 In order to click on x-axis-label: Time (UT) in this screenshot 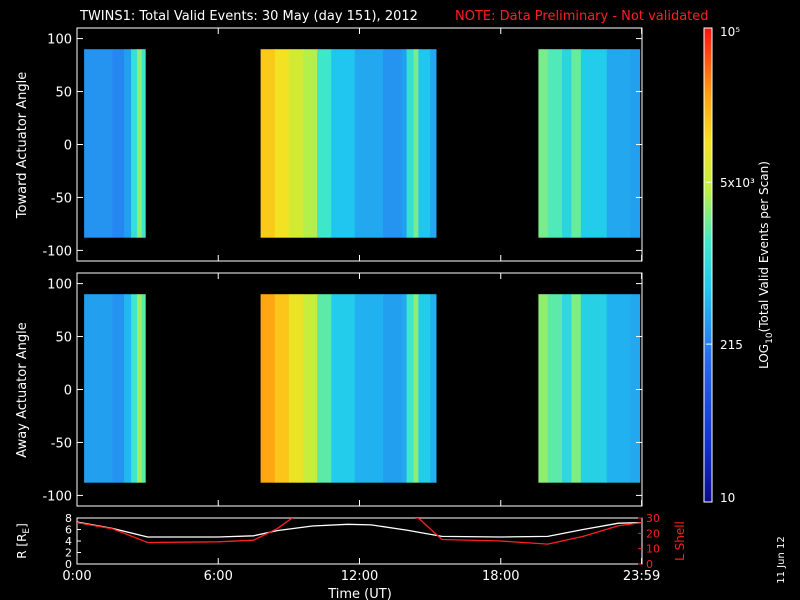, I will do `click(359, 593)`.